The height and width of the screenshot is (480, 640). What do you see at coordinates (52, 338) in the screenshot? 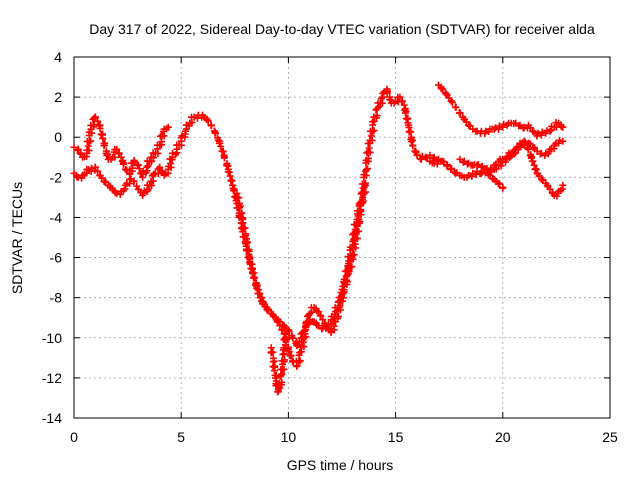
I see `y-tick-label: -10` at bounding box center [52, 338].